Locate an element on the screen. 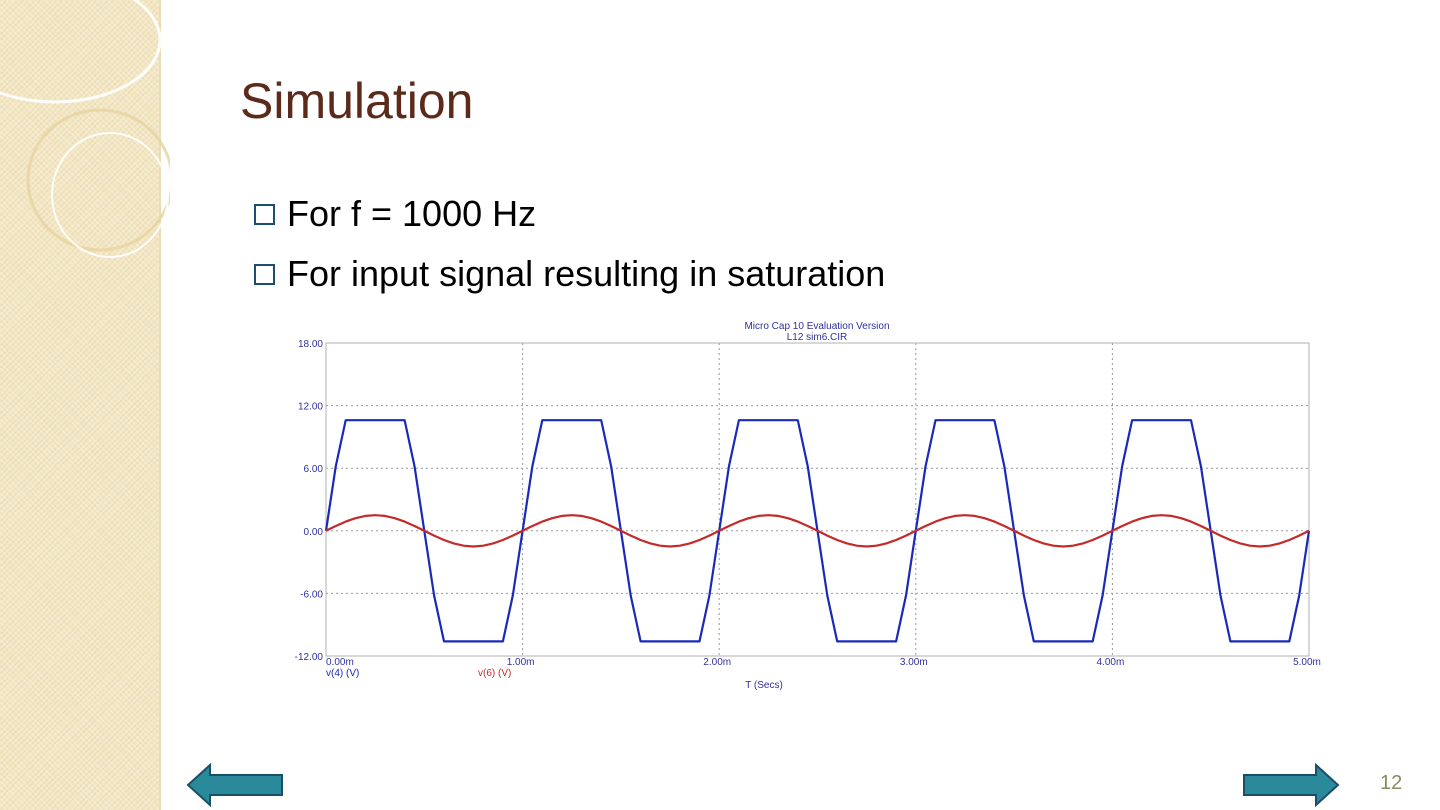 Image resolution: width=1440 pixels, height=810 pixels. y-tick-label: 18.00 is located at coordinates (310, 344).